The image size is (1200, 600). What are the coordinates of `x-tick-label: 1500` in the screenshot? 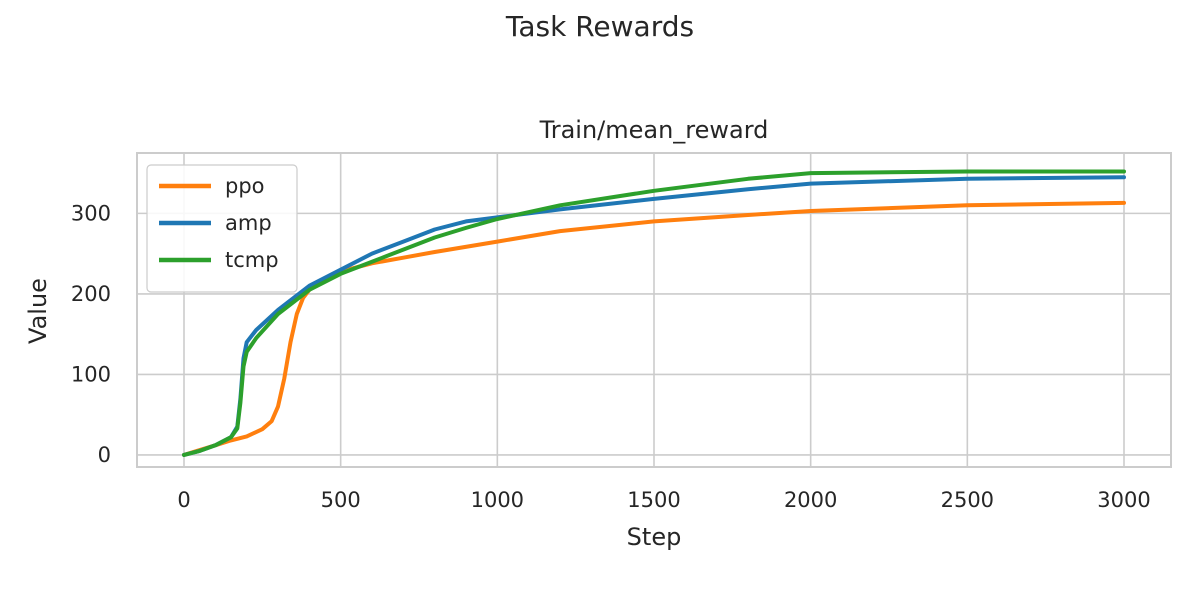 It's located at (653, 500).